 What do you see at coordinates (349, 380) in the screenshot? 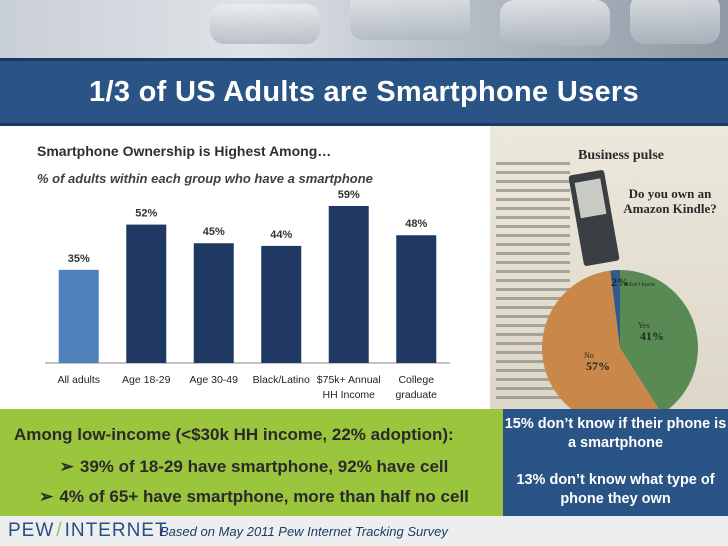
I see `category-tick-label: $75k+ Annual` at bounding box center [349, 380].